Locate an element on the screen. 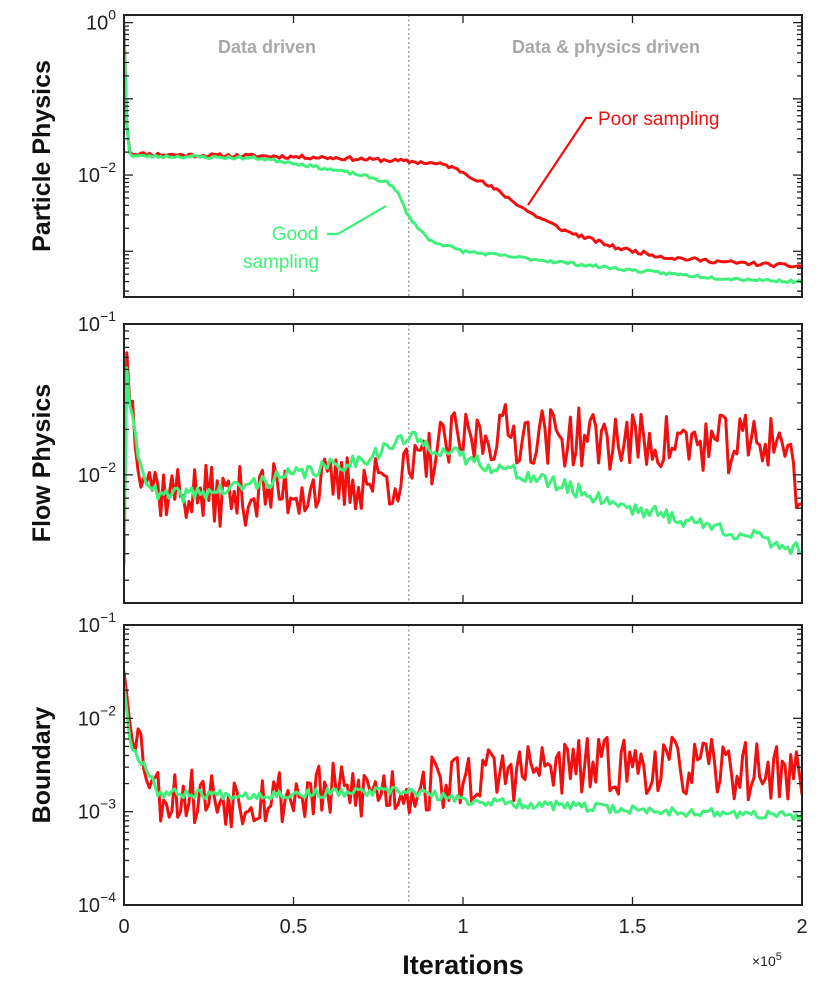 This screenshot has width=830, height=1004. good-sampling-annotation-line1: Good is located at coordinates (295, 234).